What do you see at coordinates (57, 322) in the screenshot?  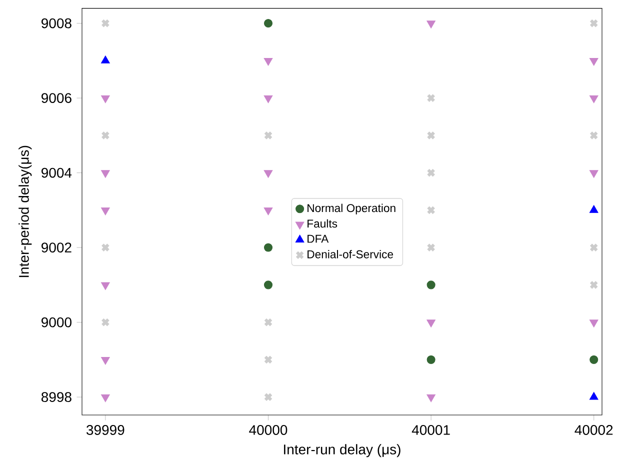 I see `y-tick-label: 9000` at bounding box center [57, 322].